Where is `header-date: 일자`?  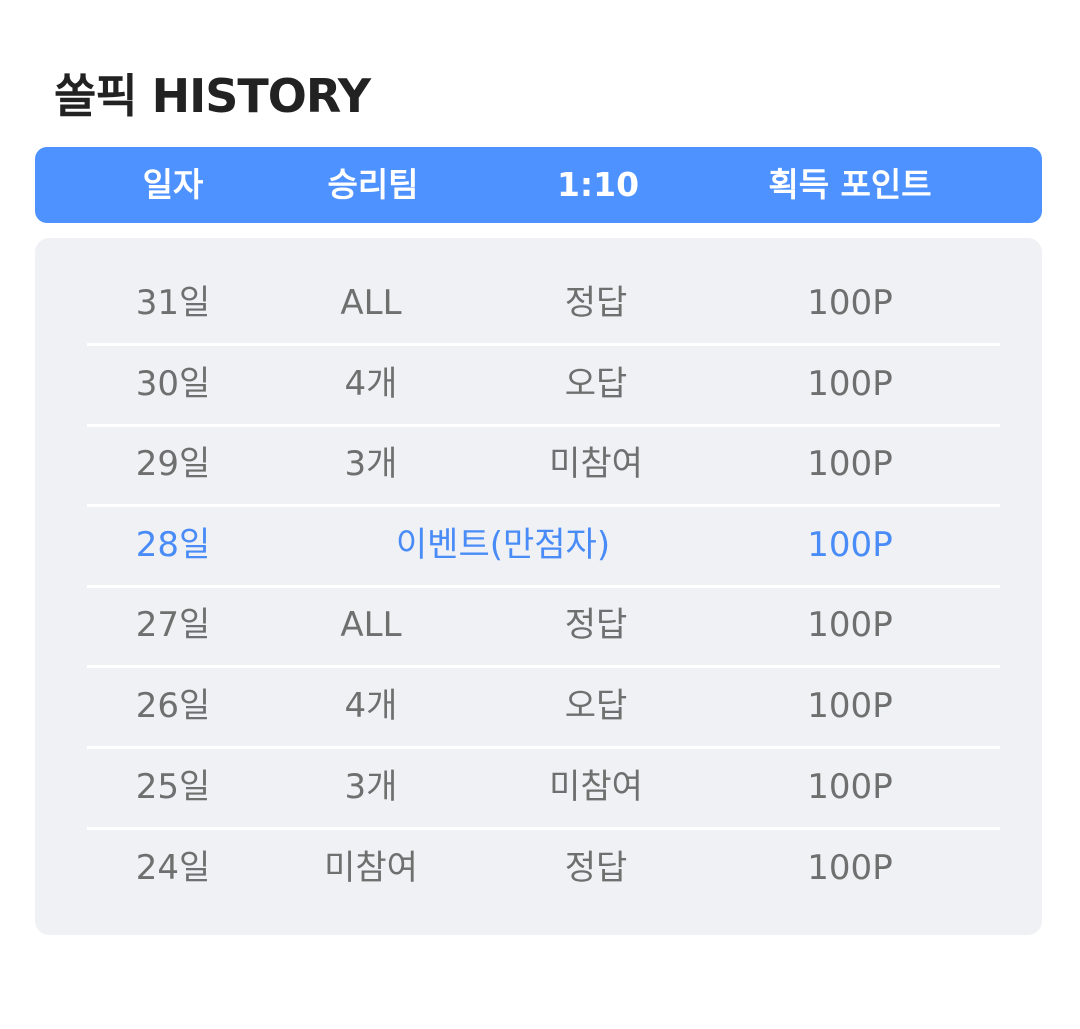
header-date: 일자 is located at coordinates (173, 184).